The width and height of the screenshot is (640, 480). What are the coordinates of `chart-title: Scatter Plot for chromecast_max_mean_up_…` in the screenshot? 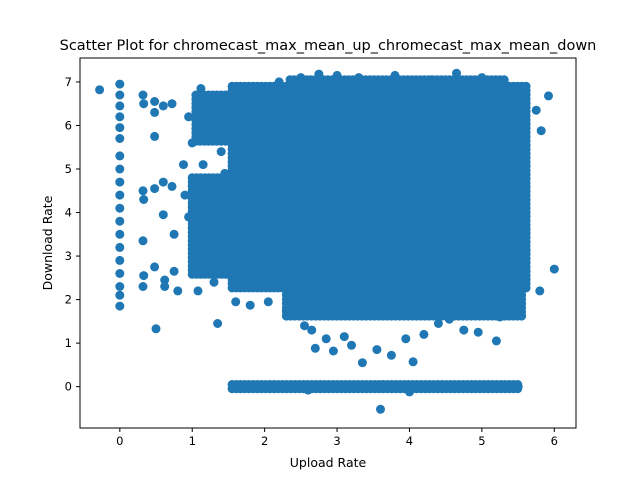 It's located at (328, 46).